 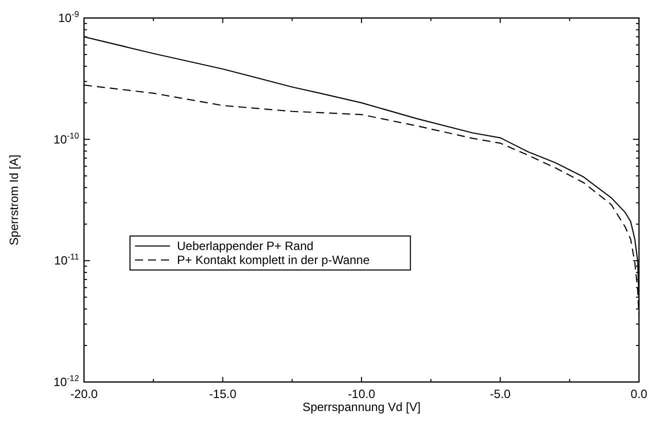 What do you see at coordinates (245, 246) in the screenshot?
I see `legend-label: Ueberlappender P+ Rand` at bounding box center [245, 246].